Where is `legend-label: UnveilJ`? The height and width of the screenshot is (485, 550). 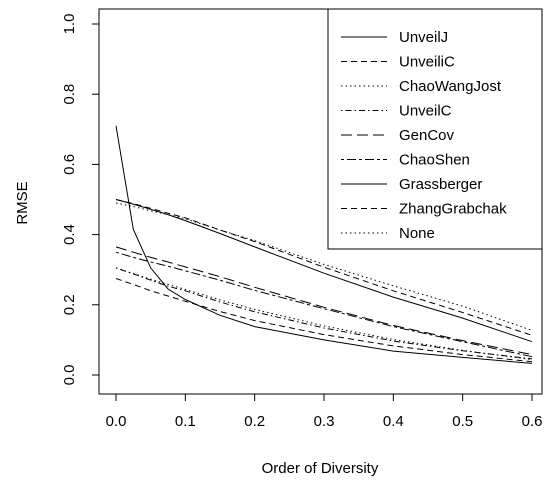
legend-label: UnveilJ is located at coordinates (423, 37).